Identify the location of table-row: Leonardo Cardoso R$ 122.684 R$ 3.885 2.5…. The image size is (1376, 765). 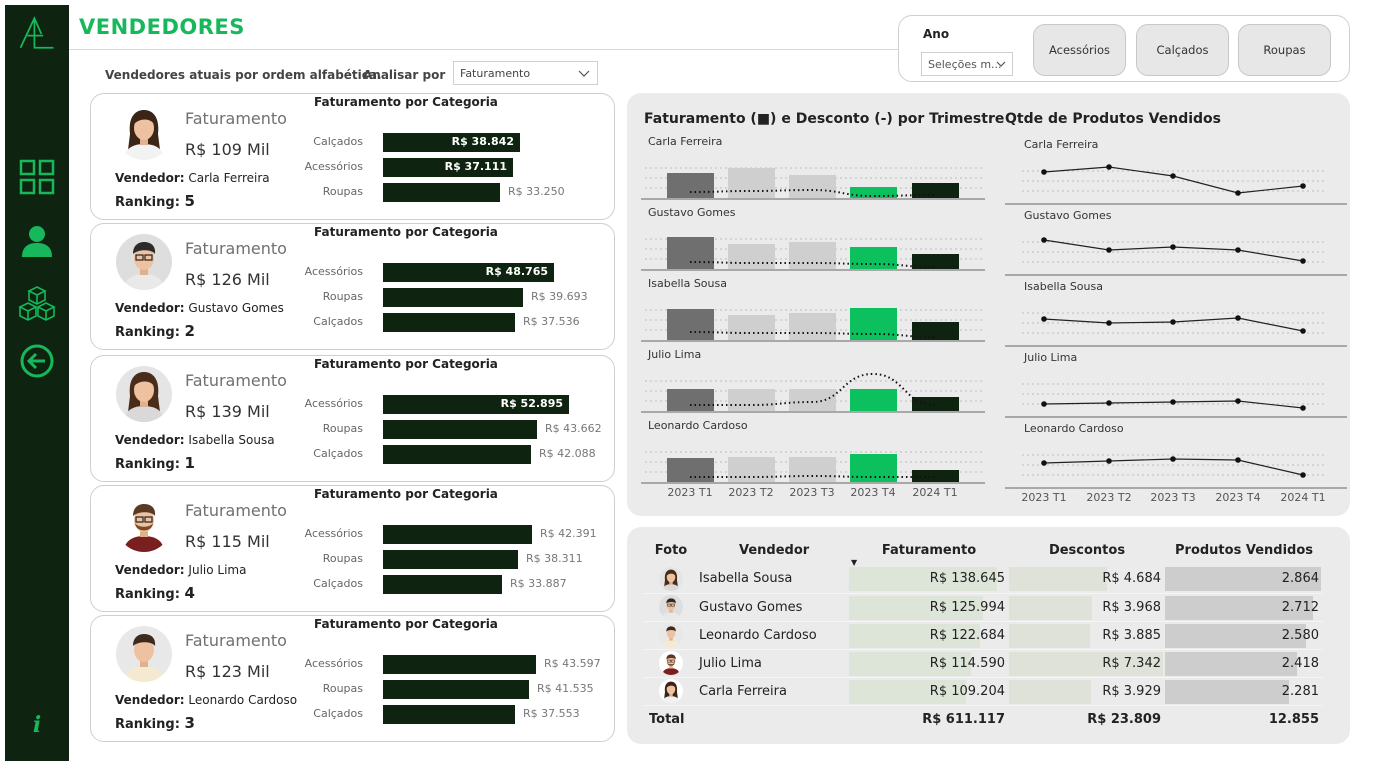
(983, 635).